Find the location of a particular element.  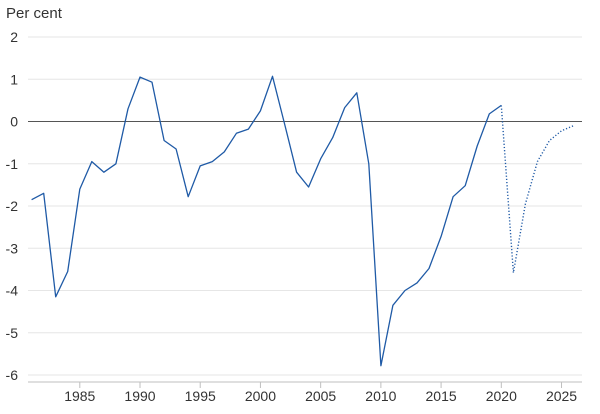

y-axis-label: Per cent is located at coordinates (34, 13).